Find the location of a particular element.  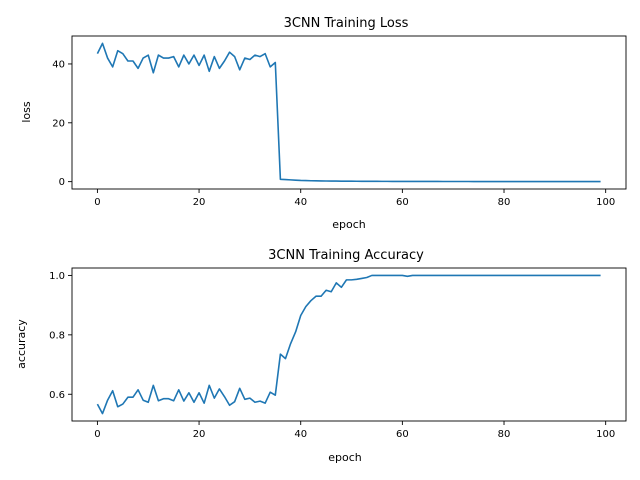

loss-chart-title: 3CNN Training Loss is located at coordinates (346, 23).